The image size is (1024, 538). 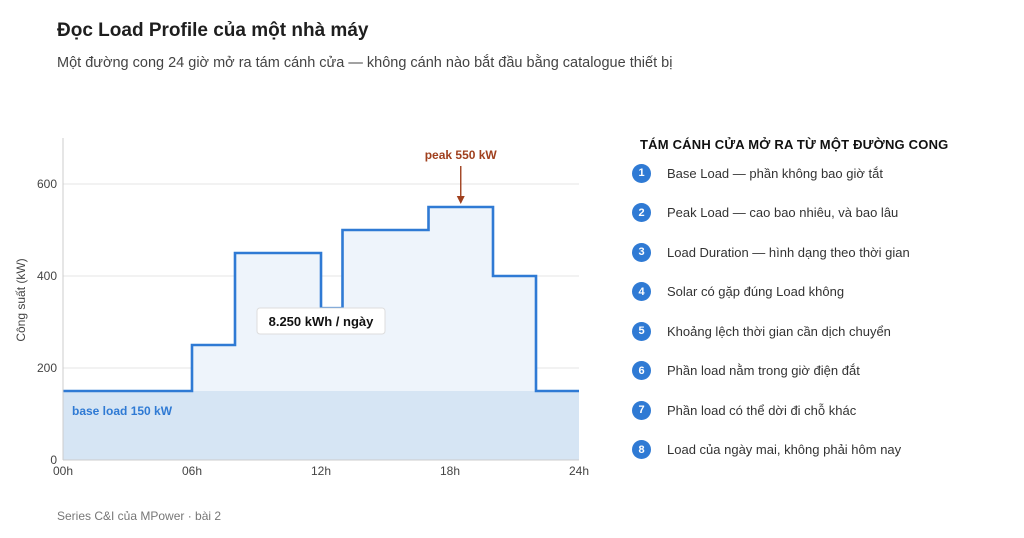 I want to click on y-axis-label: Công suất (kW), so click(x=21, y=299).